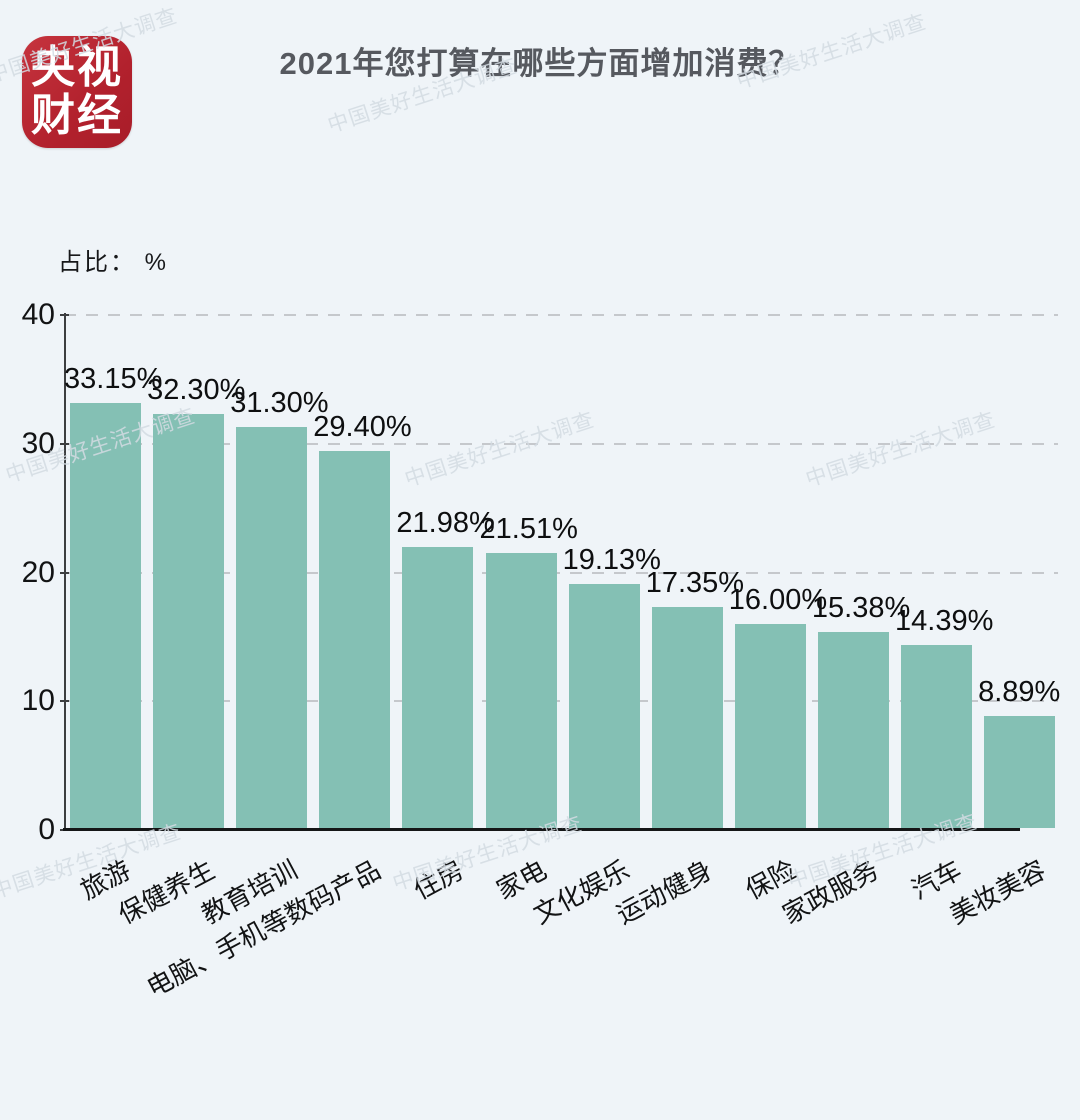 The image size is (1080, 1120). What do you see at coordinates (664, 892) in the screenshot?
I see `x-category-label: 运动健身` at bounding box center [664, 892].